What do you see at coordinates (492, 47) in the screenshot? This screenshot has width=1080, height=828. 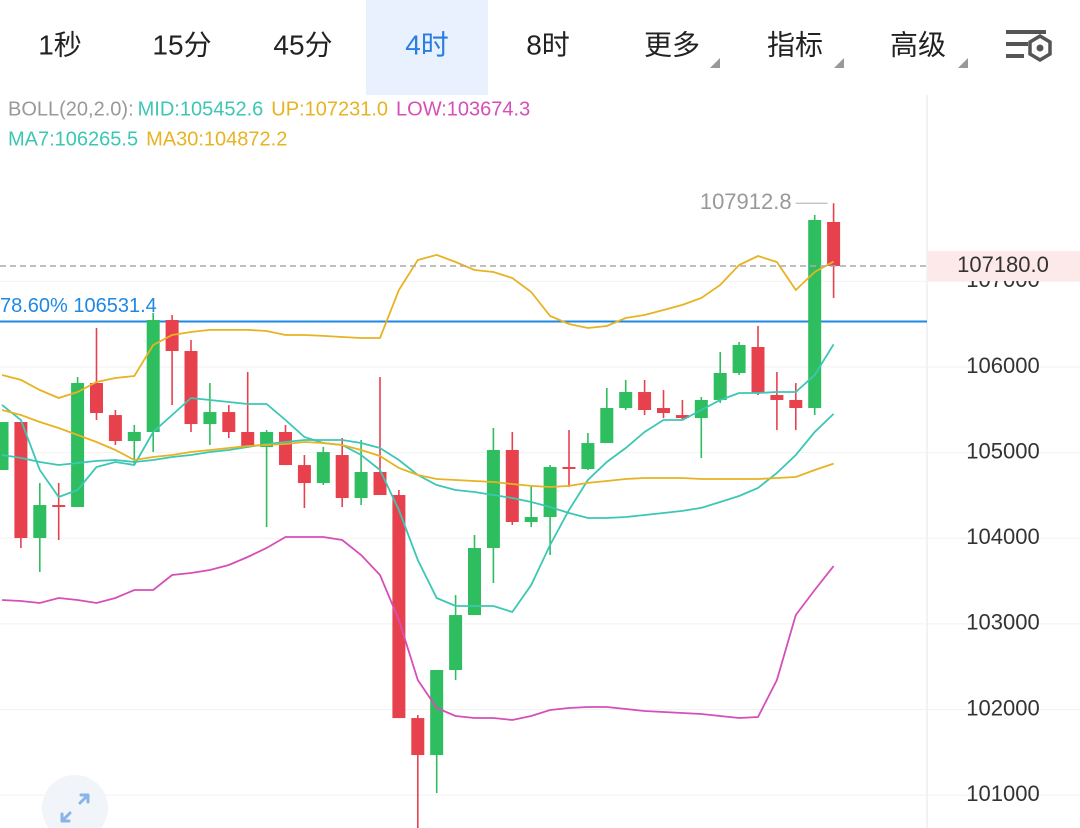 I see `timeframe-tabs: 1秒 15分 45分 4时 8时 更多 指标 高级` at bounding box center [492, 47].